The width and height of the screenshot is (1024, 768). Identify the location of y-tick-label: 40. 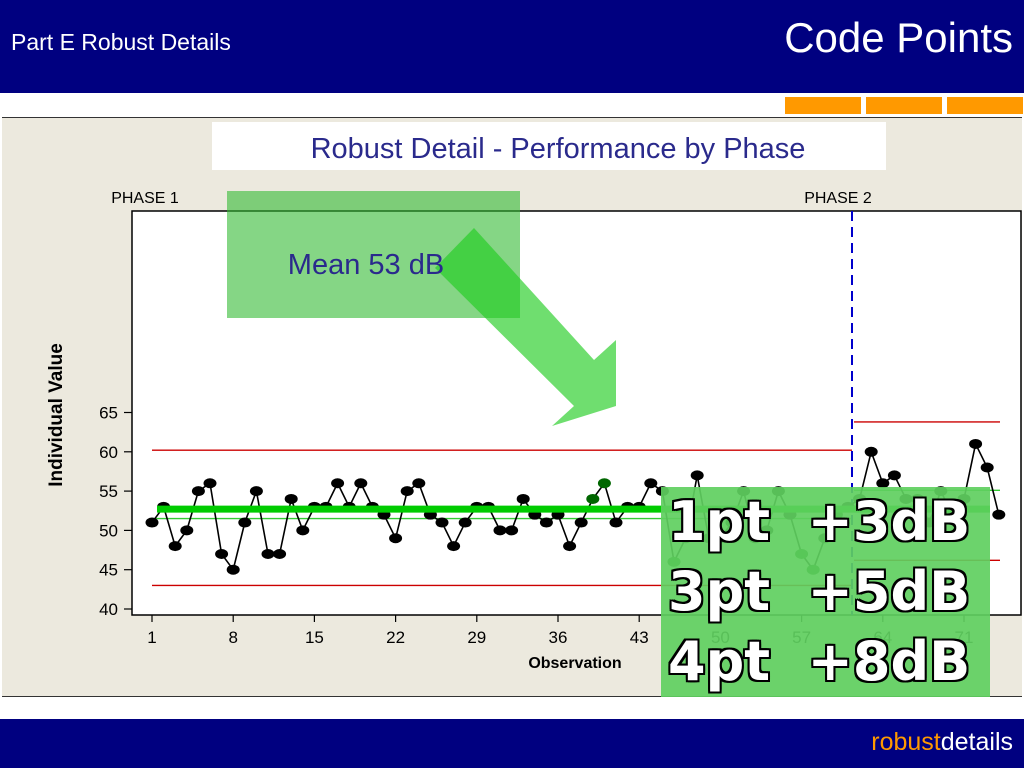
(108, 609).